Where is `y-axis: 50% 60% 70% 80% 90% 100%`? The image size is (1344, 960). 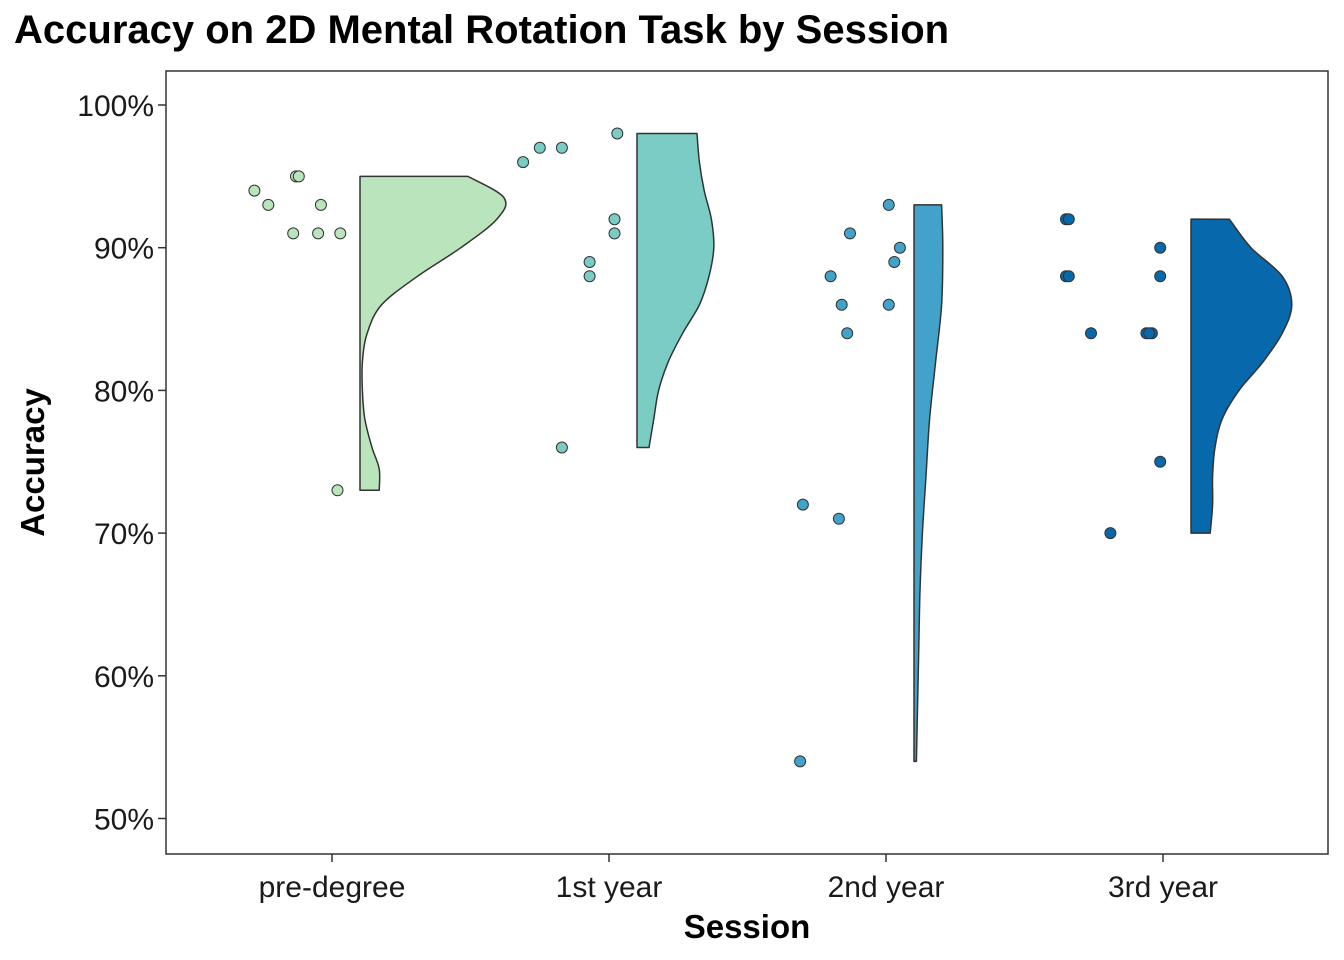
y-axis: 50% 60% 70% 80% 90% 100% is located at coordinates (121, 463).